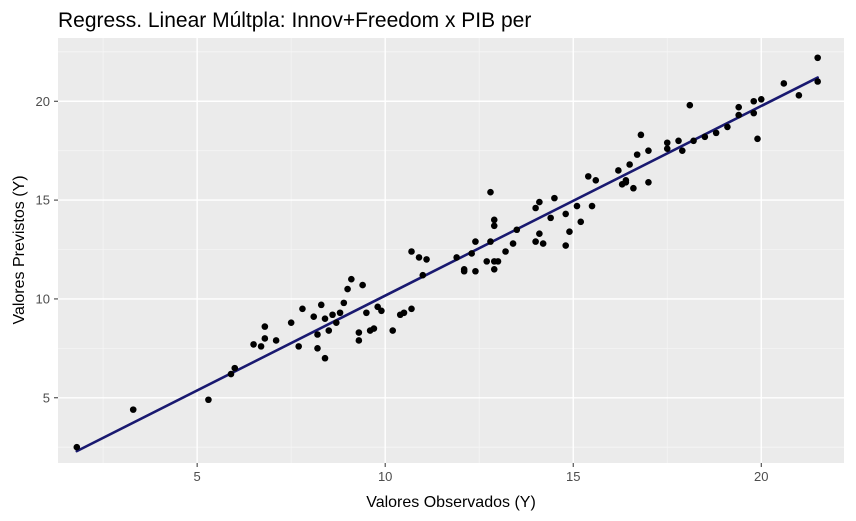  What do you see at coordinates (43, 200) in the screenshot?
I see `y-tick-label: 15` at bounding box center [43, 200].